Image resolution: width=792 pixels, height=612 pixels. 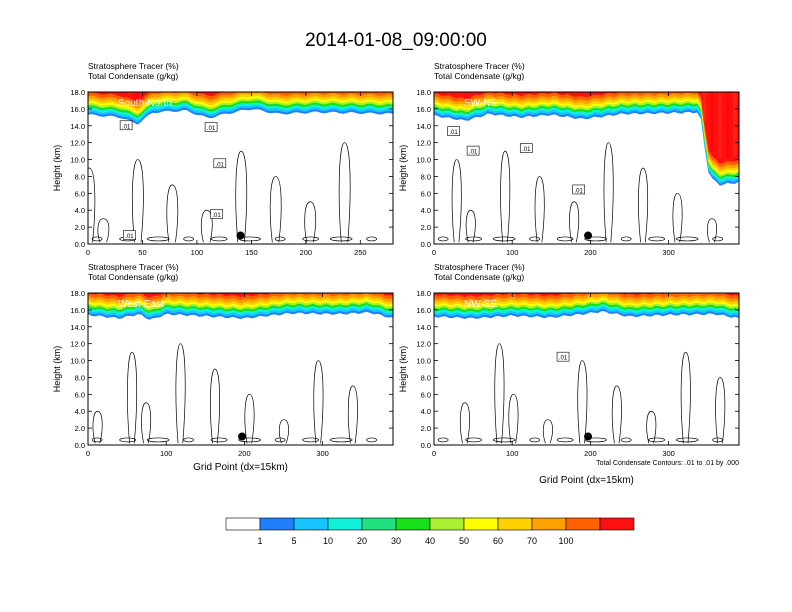 What do you see at coordinates (512, 252) in the screenshot?
I see `x-tick-label: 100` at bounding box center [512, 252].